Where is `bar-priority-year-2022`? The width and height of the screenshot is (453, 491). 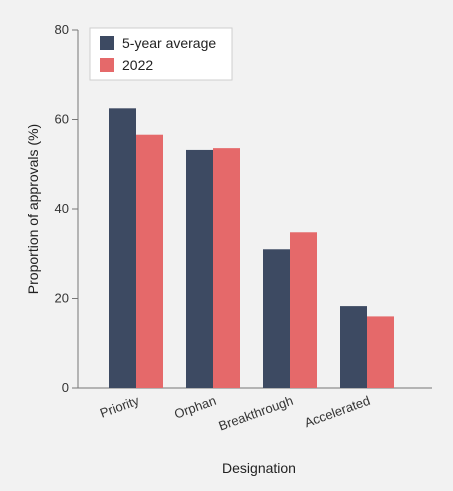 bar-priority-year-2022 is located at coordinates (149, 261).